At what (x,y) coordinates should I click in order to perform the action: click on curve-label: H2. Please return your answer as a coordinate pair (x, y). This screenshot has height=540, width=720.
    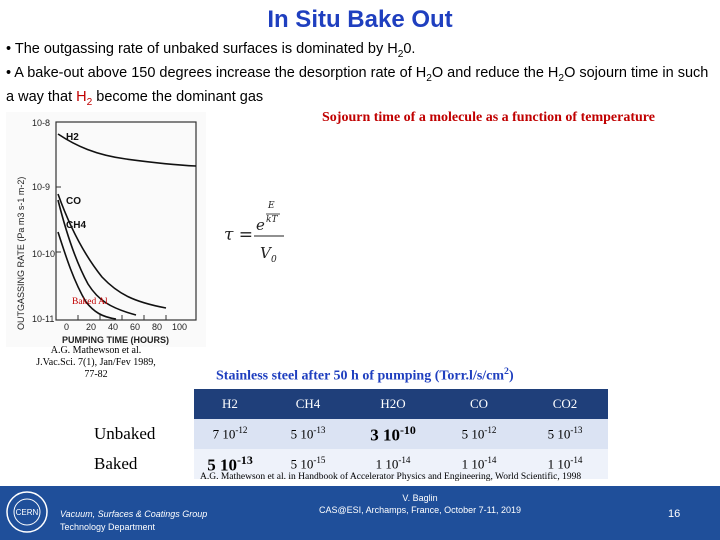
    Looking at the image, I should click on (72, 137).